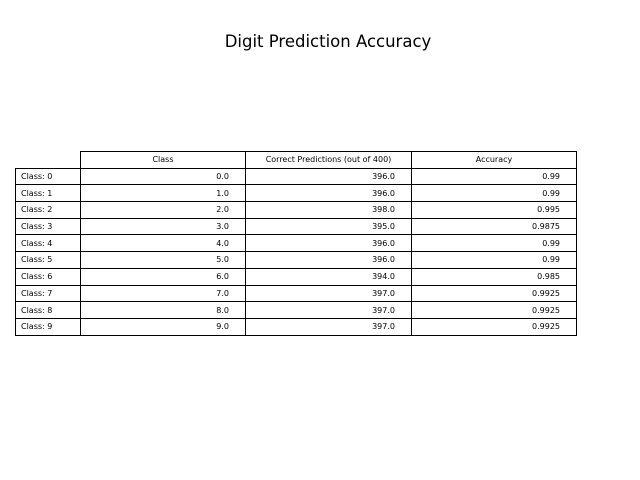 Image resolution: width=640 pixels, height=480 pixels. I want to click on row-label: Class: 9, so click(48, 326).